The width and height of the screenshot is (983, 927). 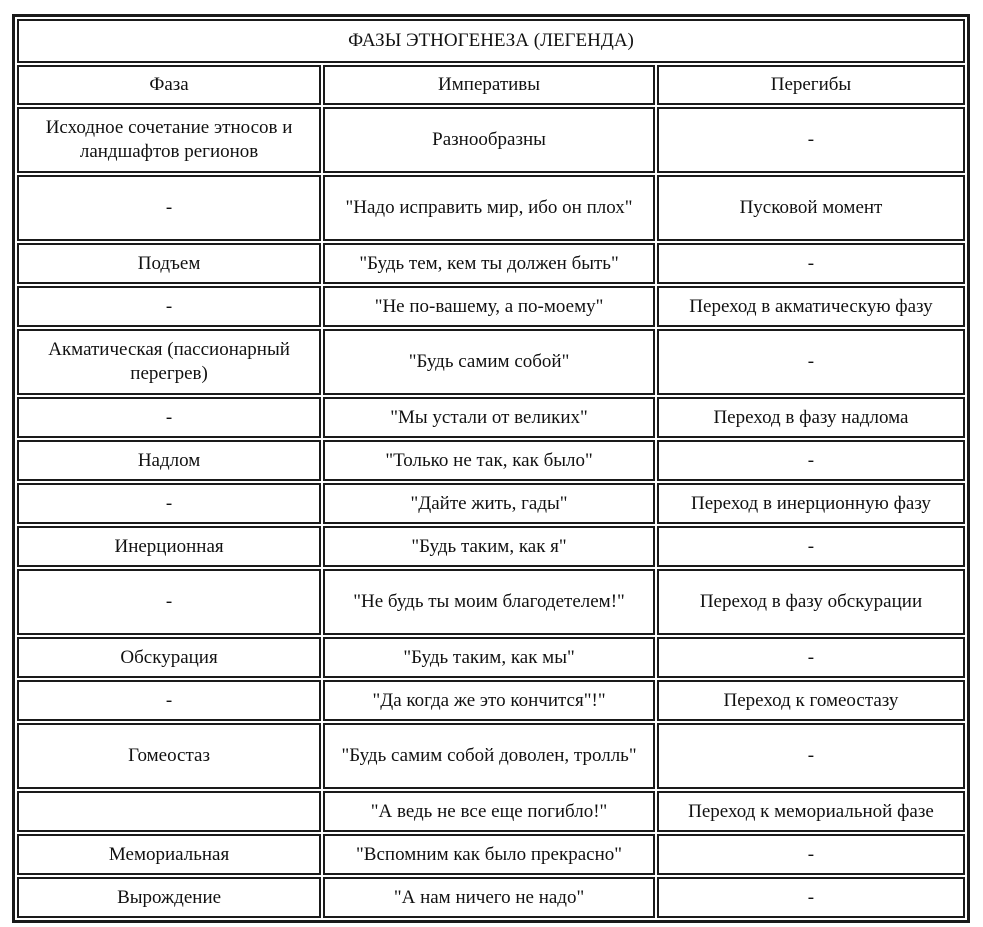 I want to click on table-row: Надлом "Только не так, как было" -, so click(x=491, y=460).